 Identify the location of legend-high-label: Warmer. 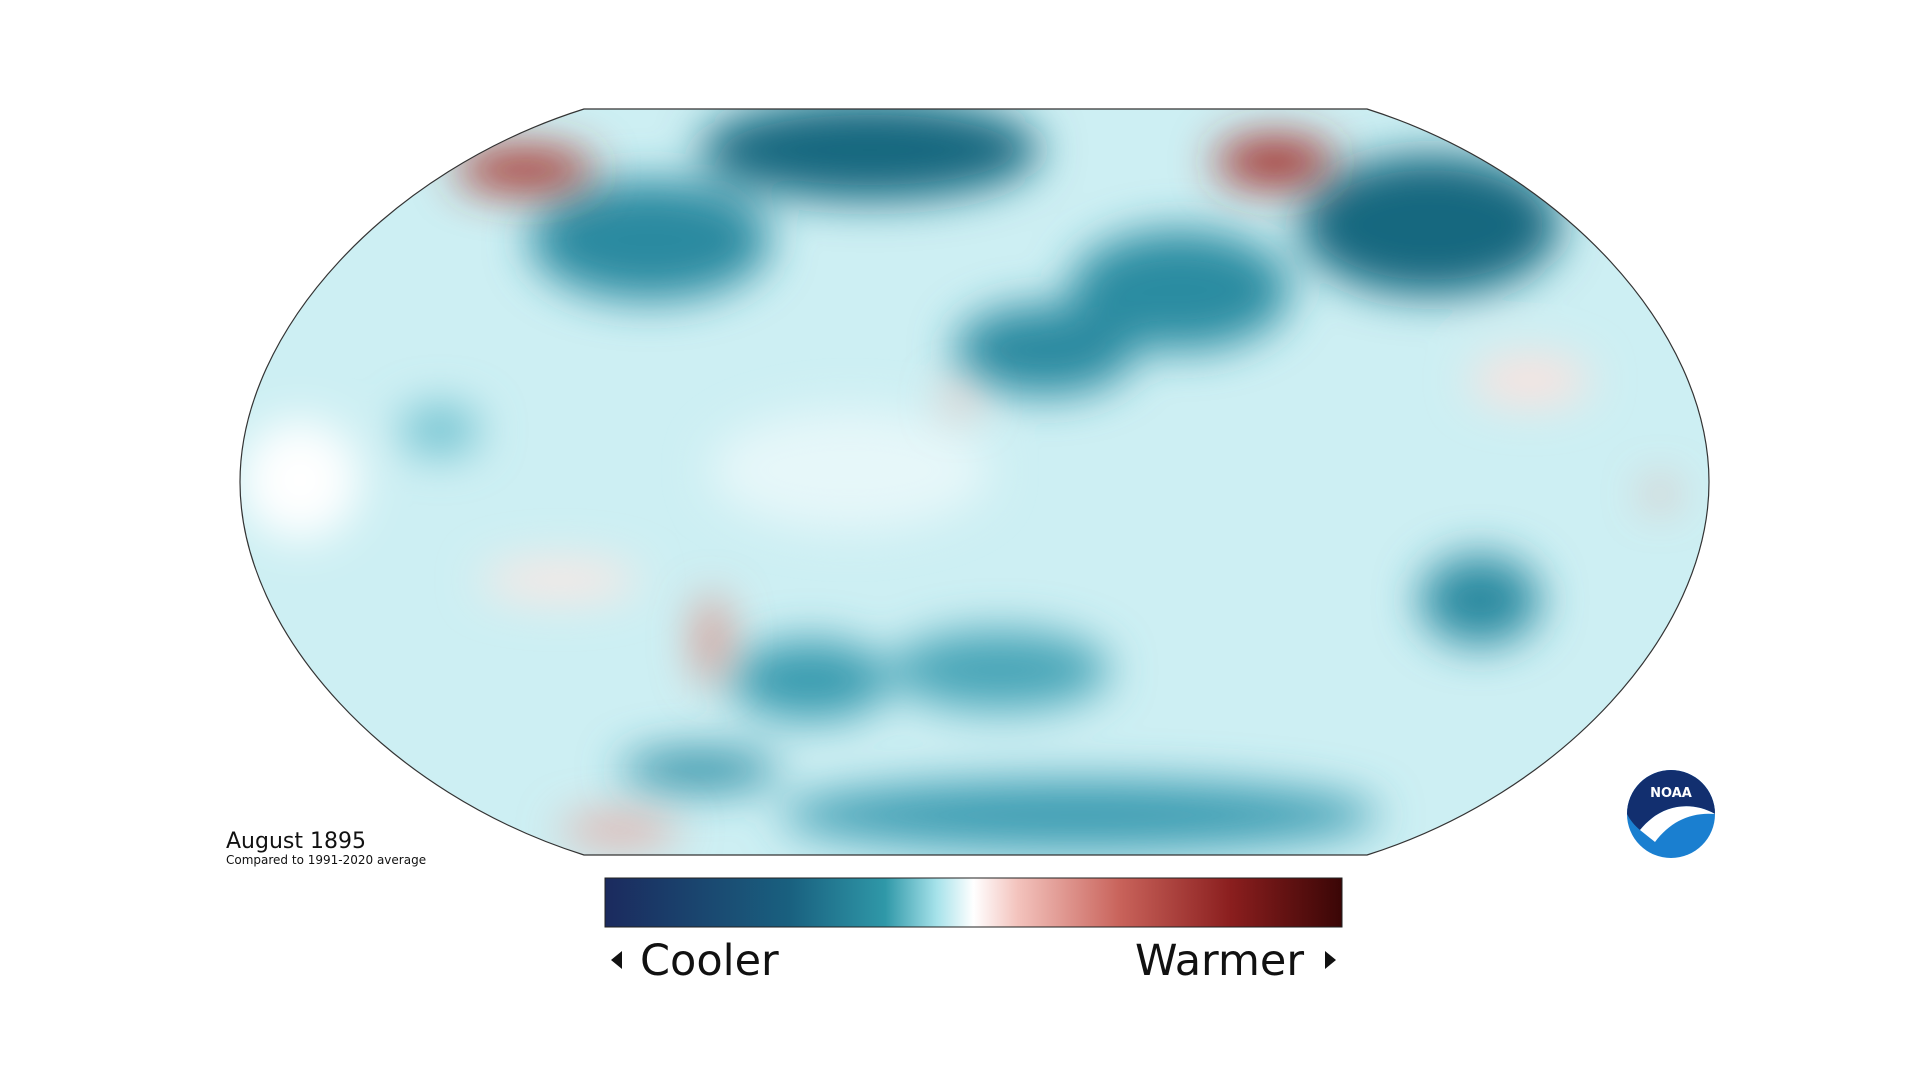
(1219, 961).